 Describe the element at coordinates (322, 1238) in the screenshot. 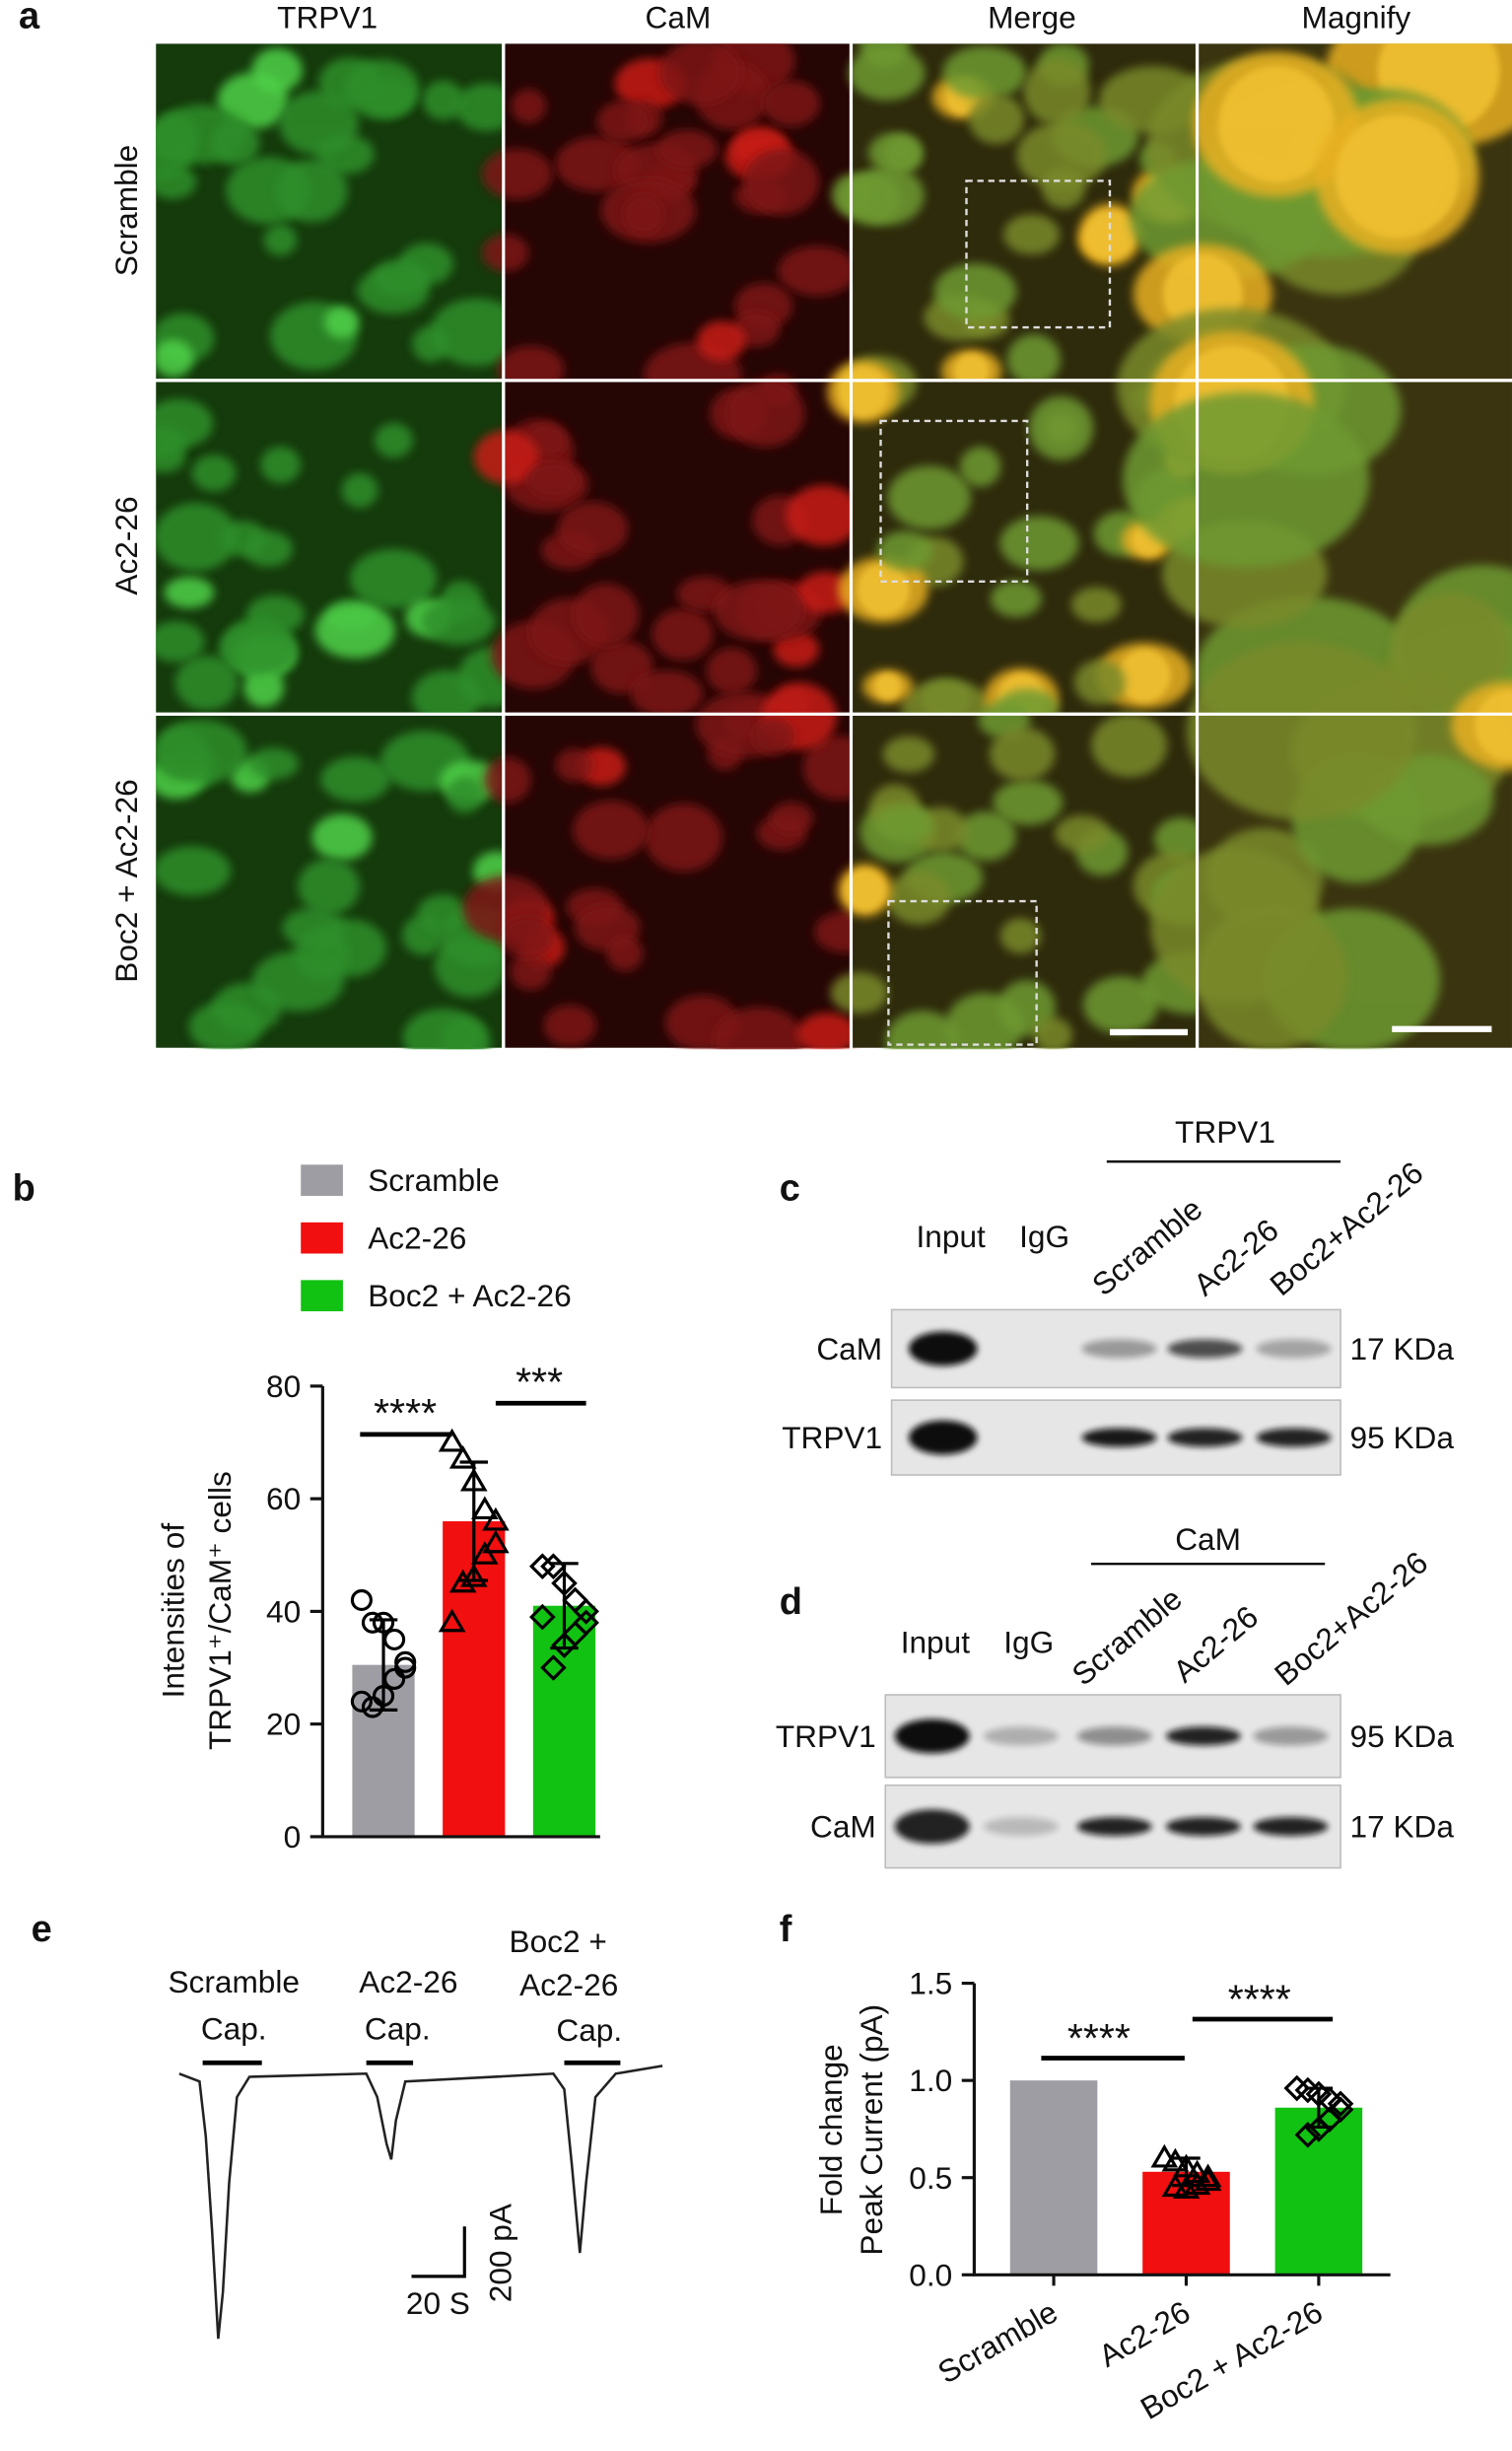

I see `legend-swatch` at that location.